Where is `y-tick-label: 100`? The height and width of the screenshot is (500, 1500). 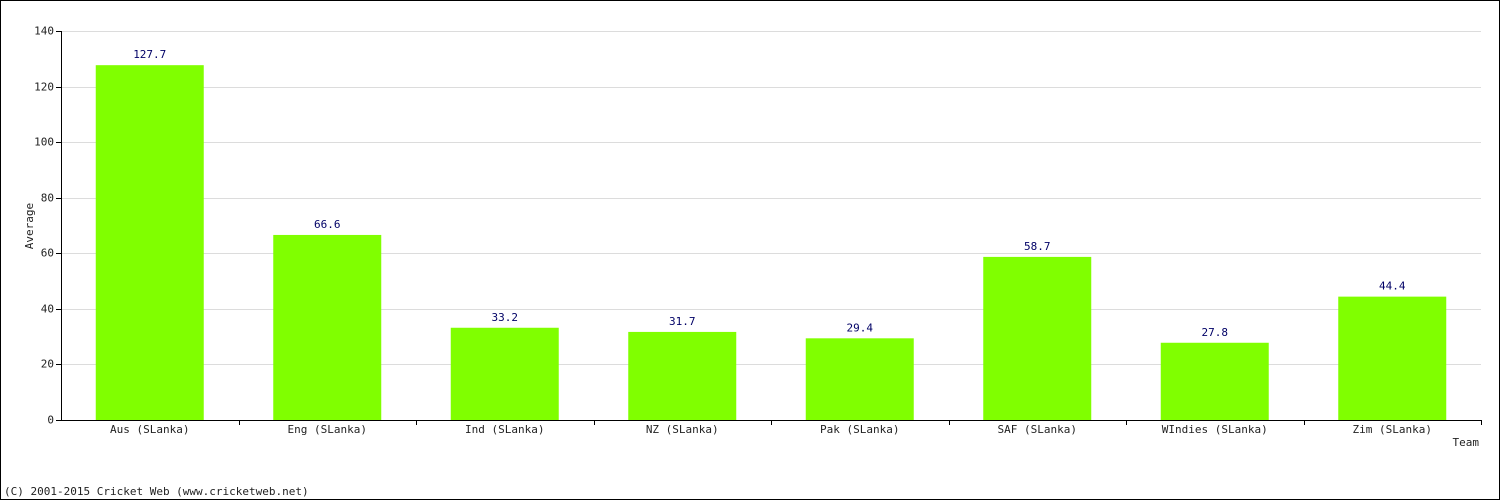 y-tick-label: 100 is located at coordinates (44, 142).